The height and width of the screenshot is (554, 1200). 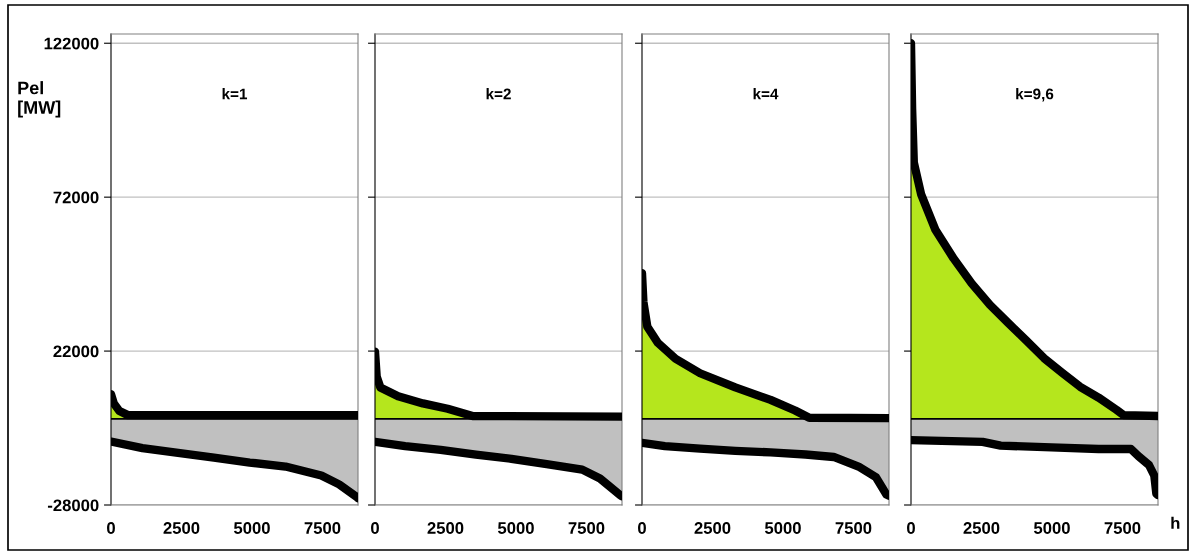 I want to click on text: k=9,6, so click(x=1035, y=95).